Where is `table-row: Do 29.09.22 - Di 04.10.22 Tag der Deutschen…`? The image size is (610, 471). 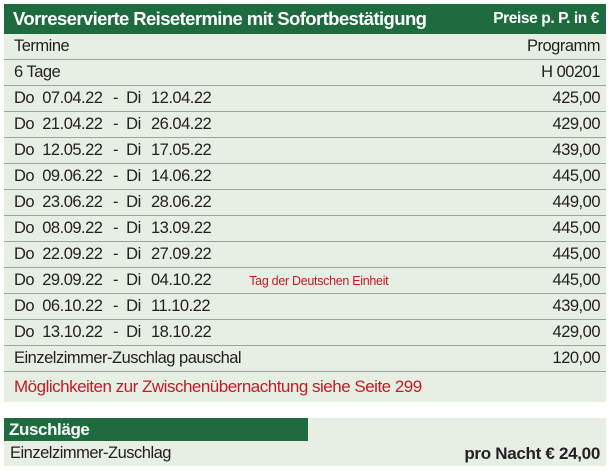 table-row: Do 29.09.22 - Di 04.10.22 Tag der Deutschen… is located at coordinates (305, 281).